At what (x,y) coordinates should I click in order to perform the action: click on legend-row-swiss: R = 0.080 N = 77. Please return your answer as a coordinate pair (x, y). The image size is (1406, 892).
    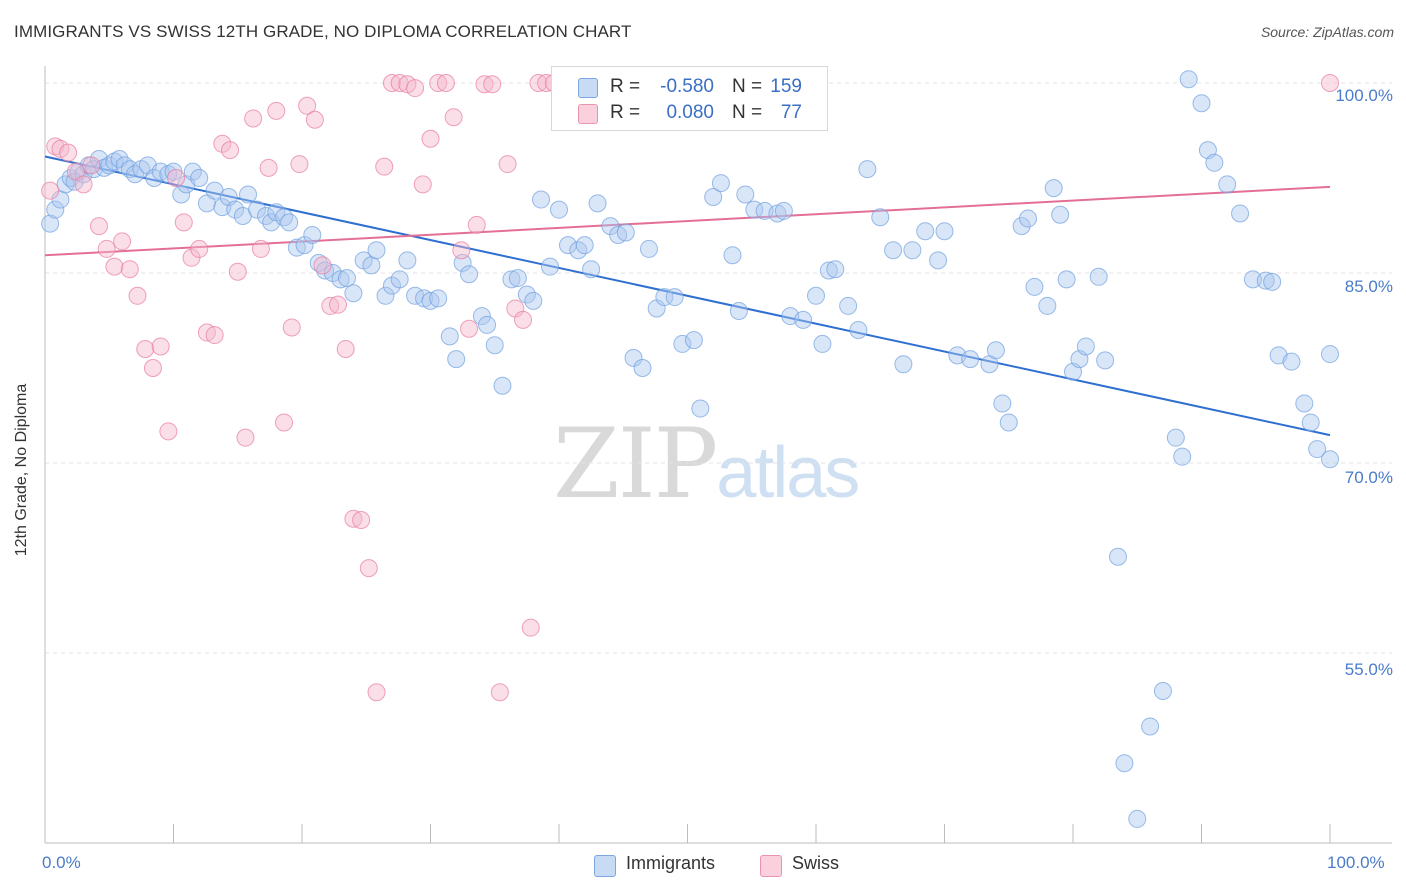
    Looking at the image, I should click on (689, 114).